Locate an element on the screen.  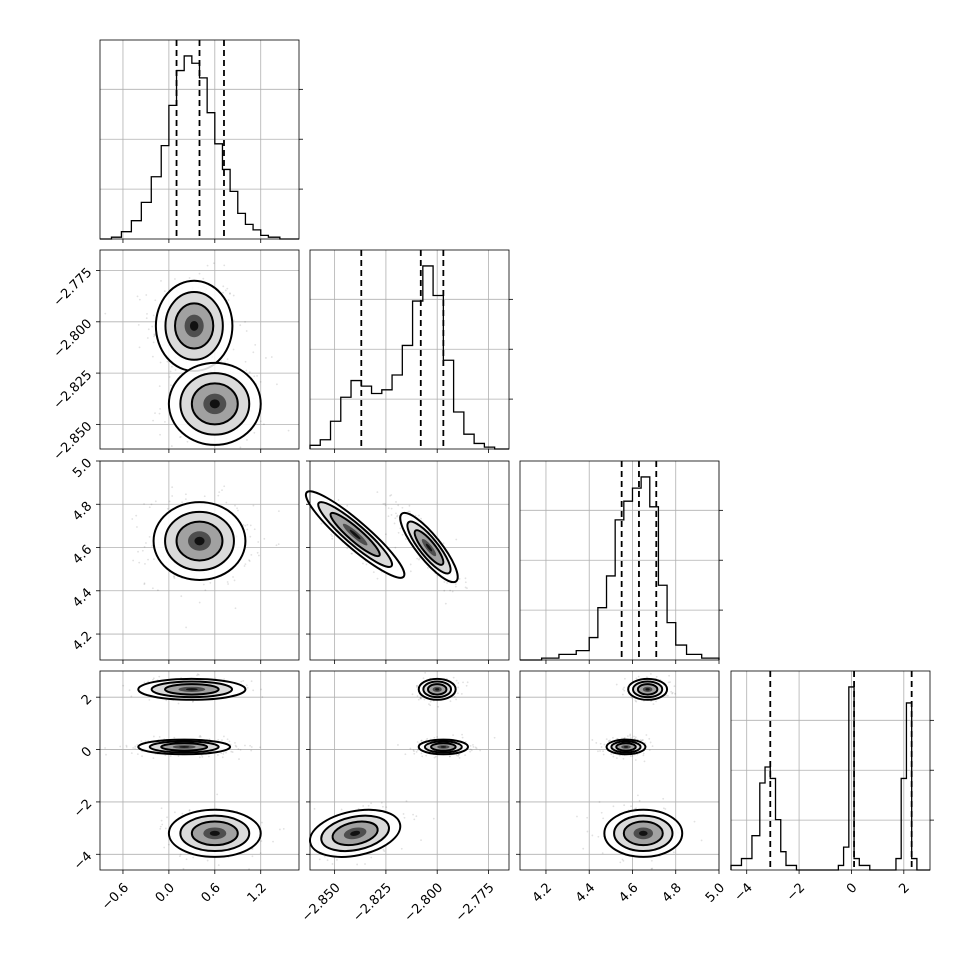
y-tick-label: 4.6 is located at coordinates (82, 554).